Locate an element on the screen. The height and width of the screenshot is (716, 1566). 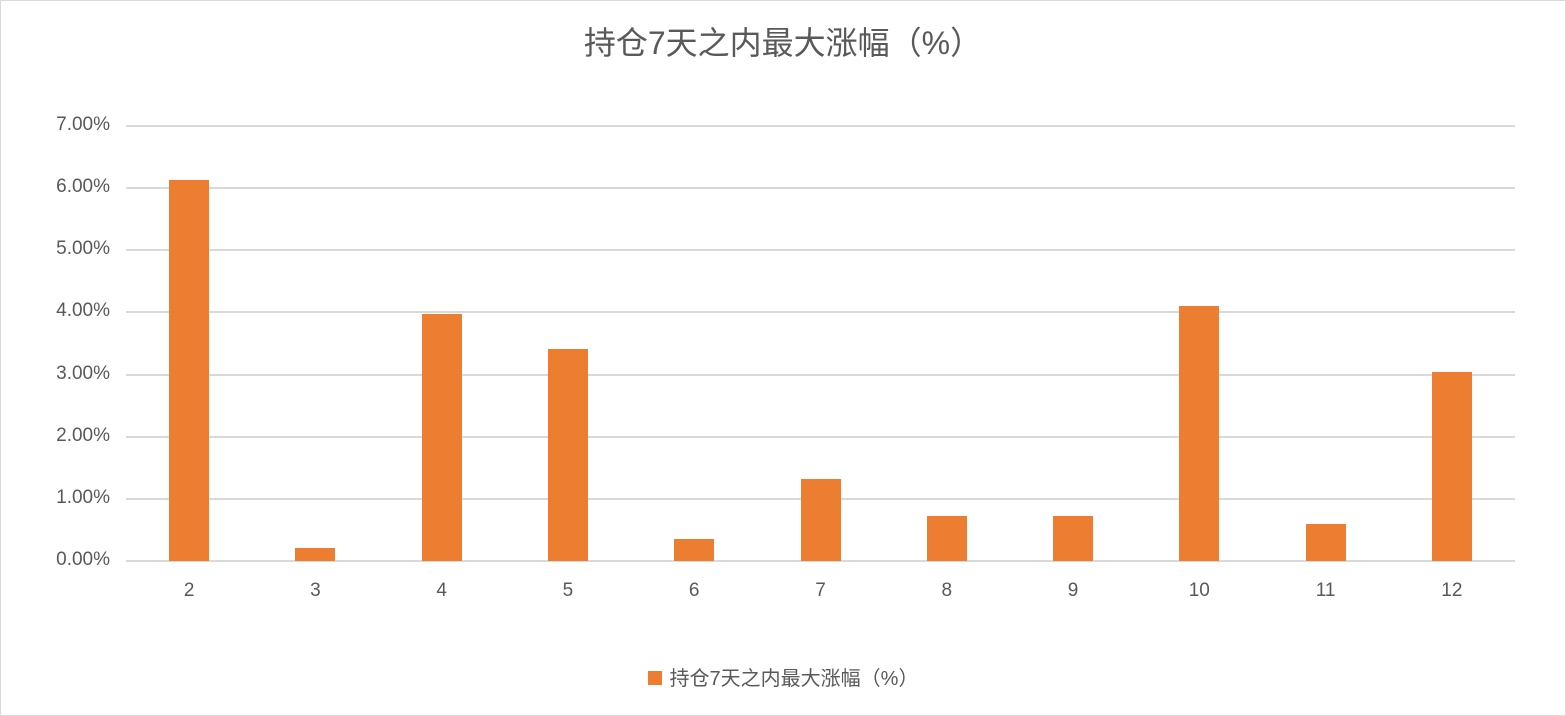
legend: 持仓7天之内最大涨幅（%） is located at coordinates (783, 676).